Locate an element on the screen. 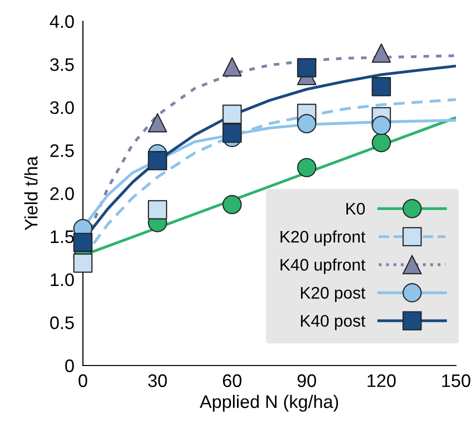 The height and width of the screenshot is (425, 471). x-tick-label: 120 is located at coordinates (382, 381).